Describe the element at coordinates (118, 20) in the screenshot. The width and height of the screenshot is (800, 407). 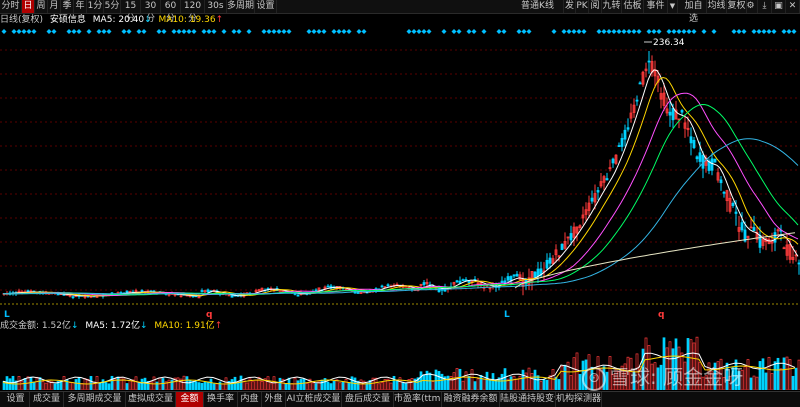
I see `ma5-value: MA5: 20.40` at that location.